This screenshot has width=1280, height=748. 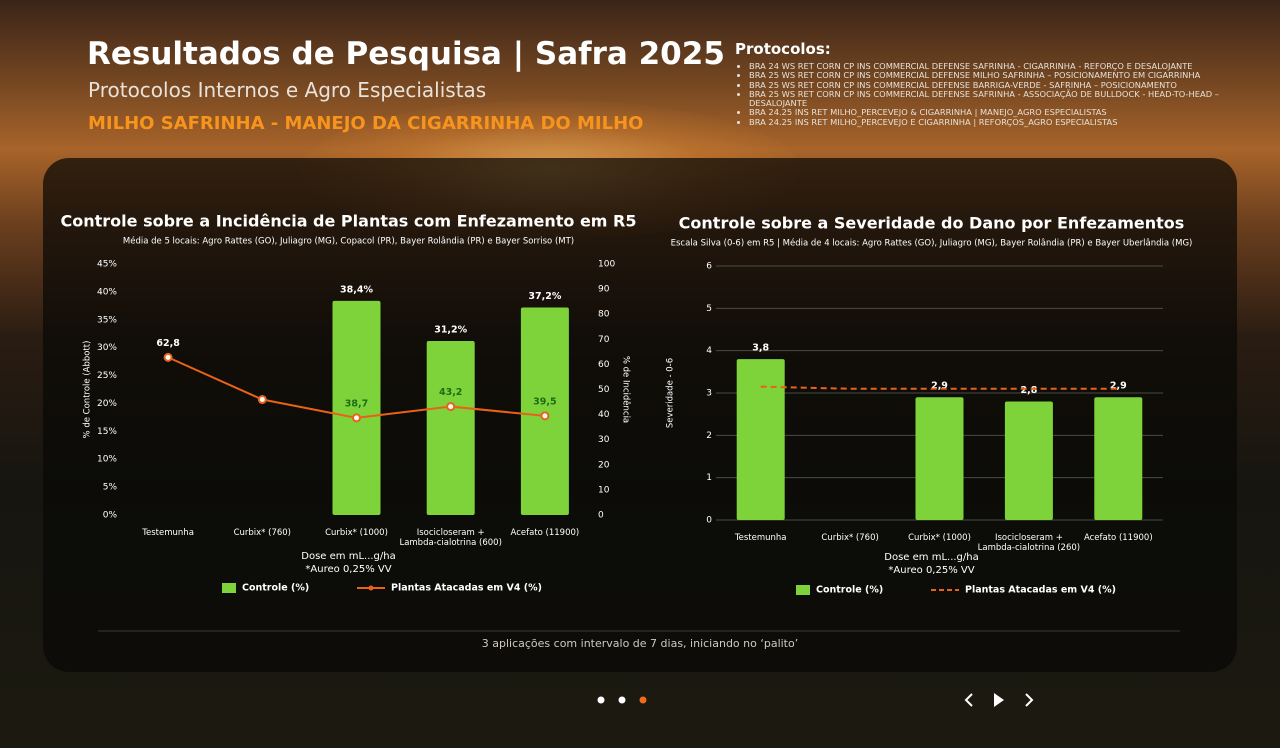 I want to click on y-tick-label: 45%, so click(x=107, y=265).